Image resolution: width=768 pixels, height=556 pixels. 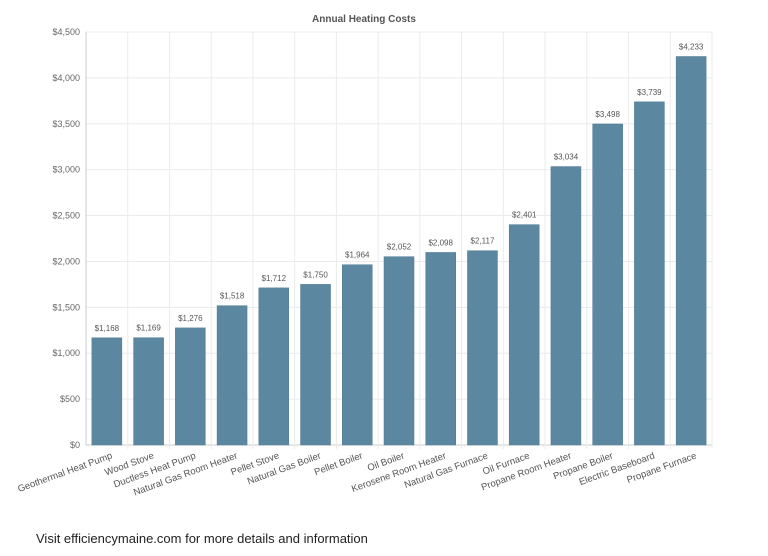 What do you see at coordinates (364, 19) in the screenshot?
I see `chart-title: Annual Heating Costs` at bounding box center [364, 19].